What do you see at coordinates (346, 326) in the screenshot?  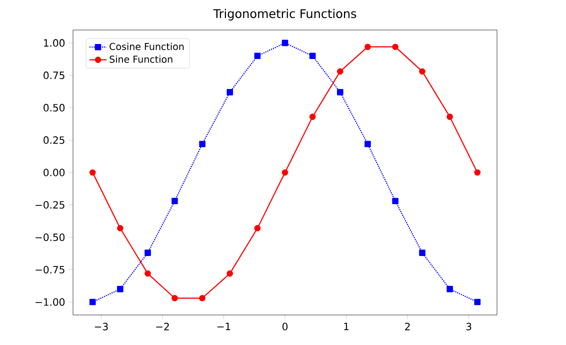 I see `x-tick-label: 1` at bounding box center [346, 326].